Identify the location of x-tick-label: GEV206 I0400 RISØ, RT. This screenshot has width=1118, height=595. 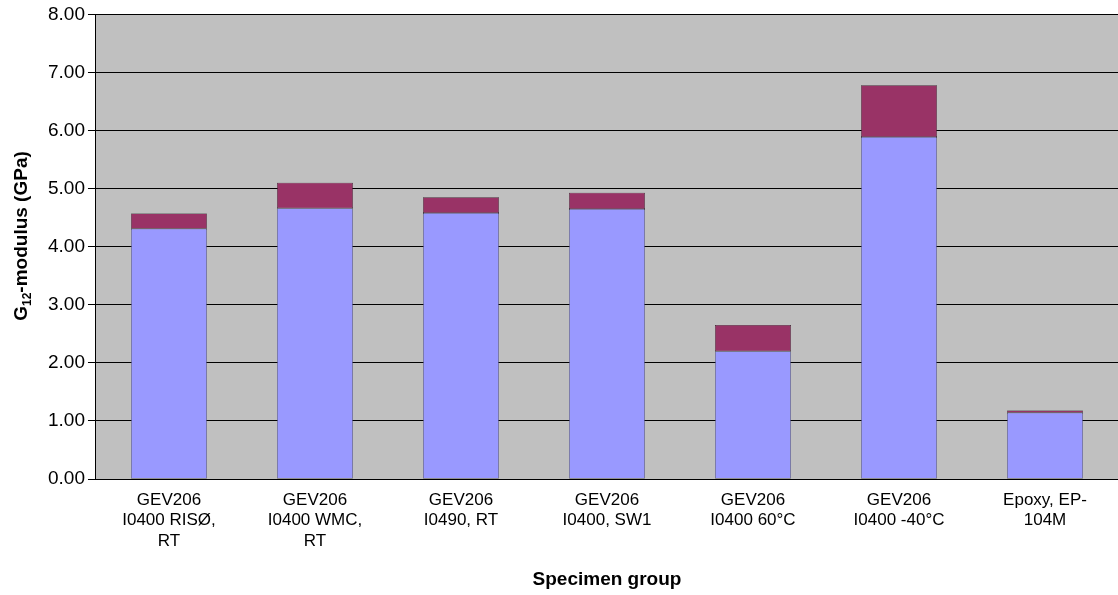
(169, 519).